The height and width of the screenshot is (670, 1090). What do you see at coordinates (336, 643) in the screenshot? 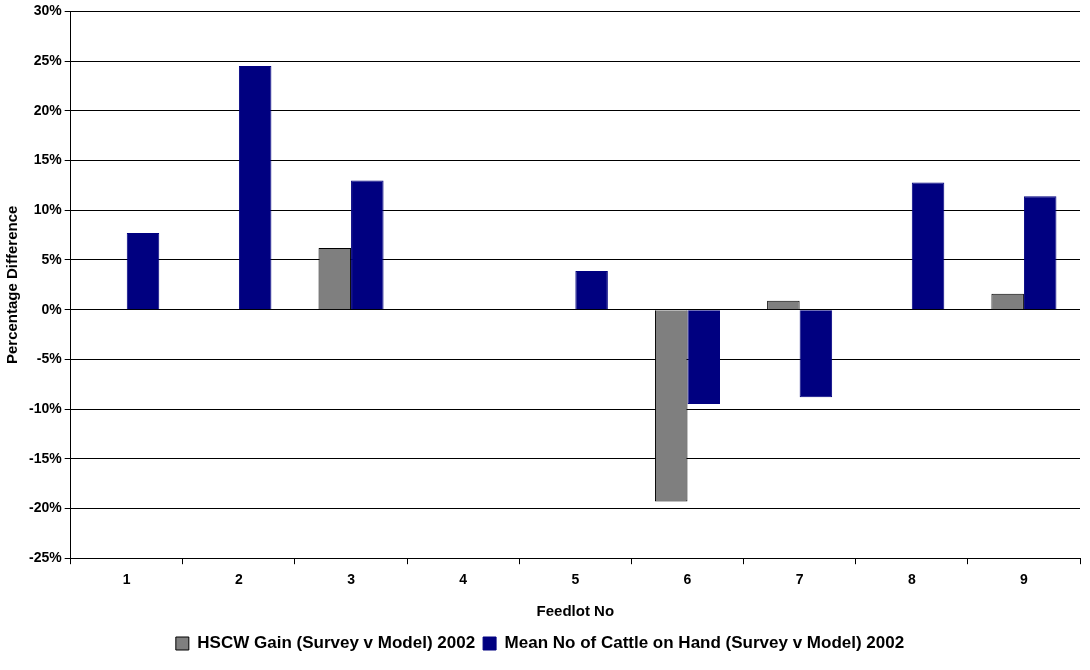
I see `legend-label: HSCW Gain (Survey v Model) 2002` at bounding box center [336, 643].